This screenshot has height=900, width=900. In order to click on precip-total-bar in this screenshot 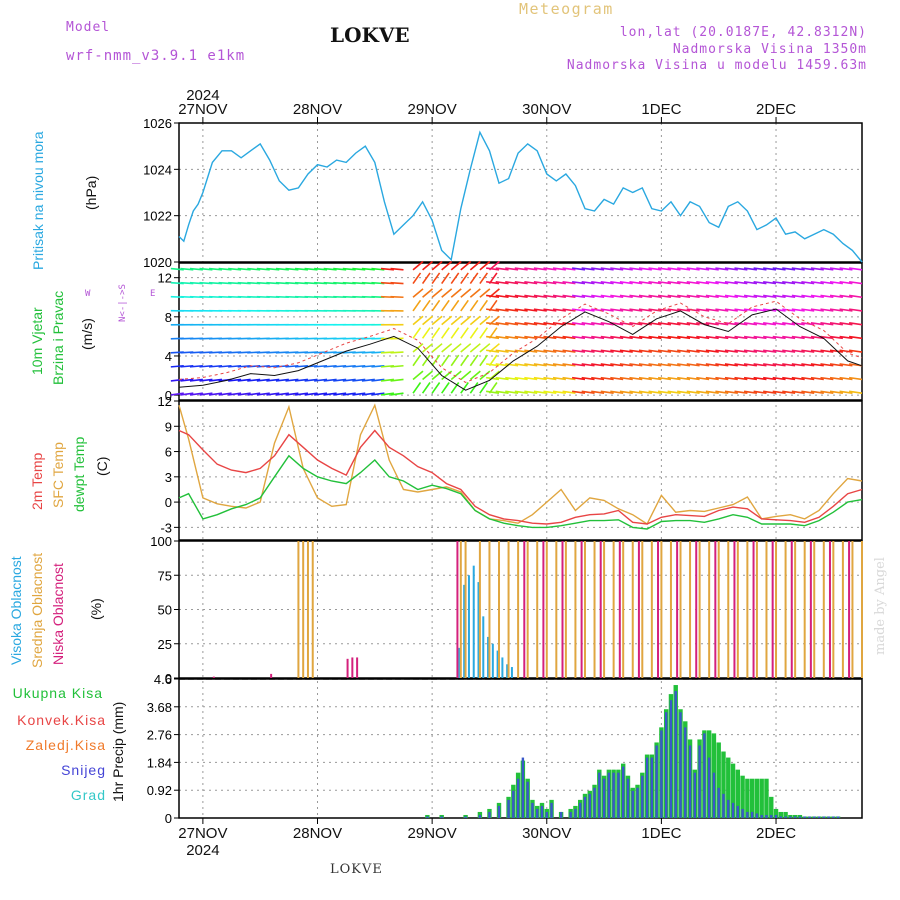, I will do `click(738, 793)`.